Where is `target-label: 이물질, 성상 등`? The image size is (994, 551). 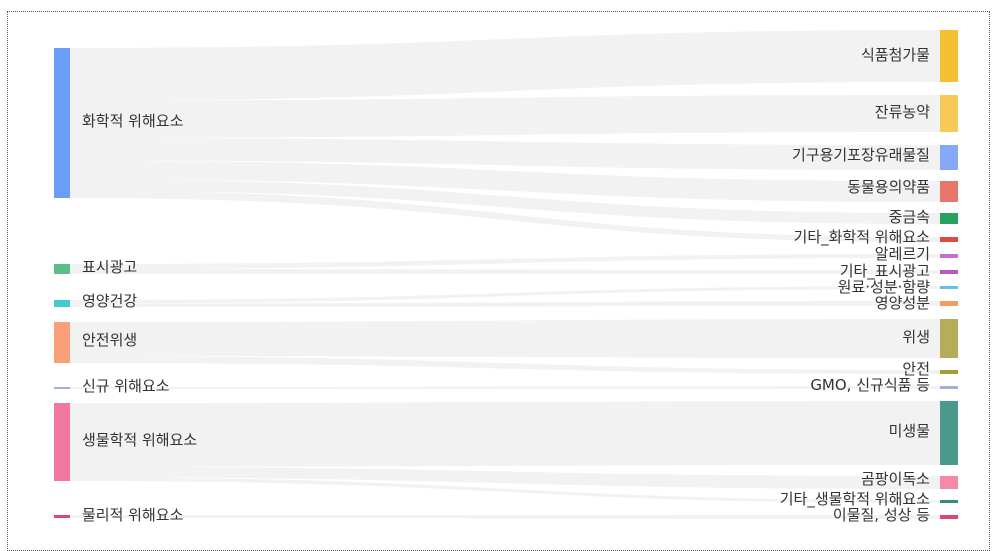 target-label: 이물질, 성상 등 is located at coordinates (881, 515).